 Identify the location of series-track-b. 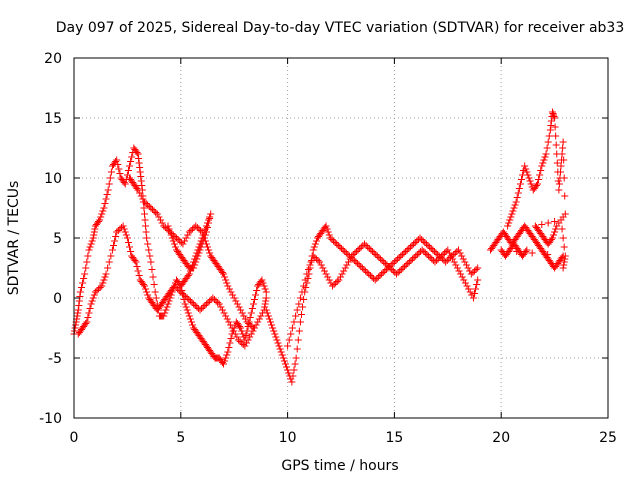
(172, 286).